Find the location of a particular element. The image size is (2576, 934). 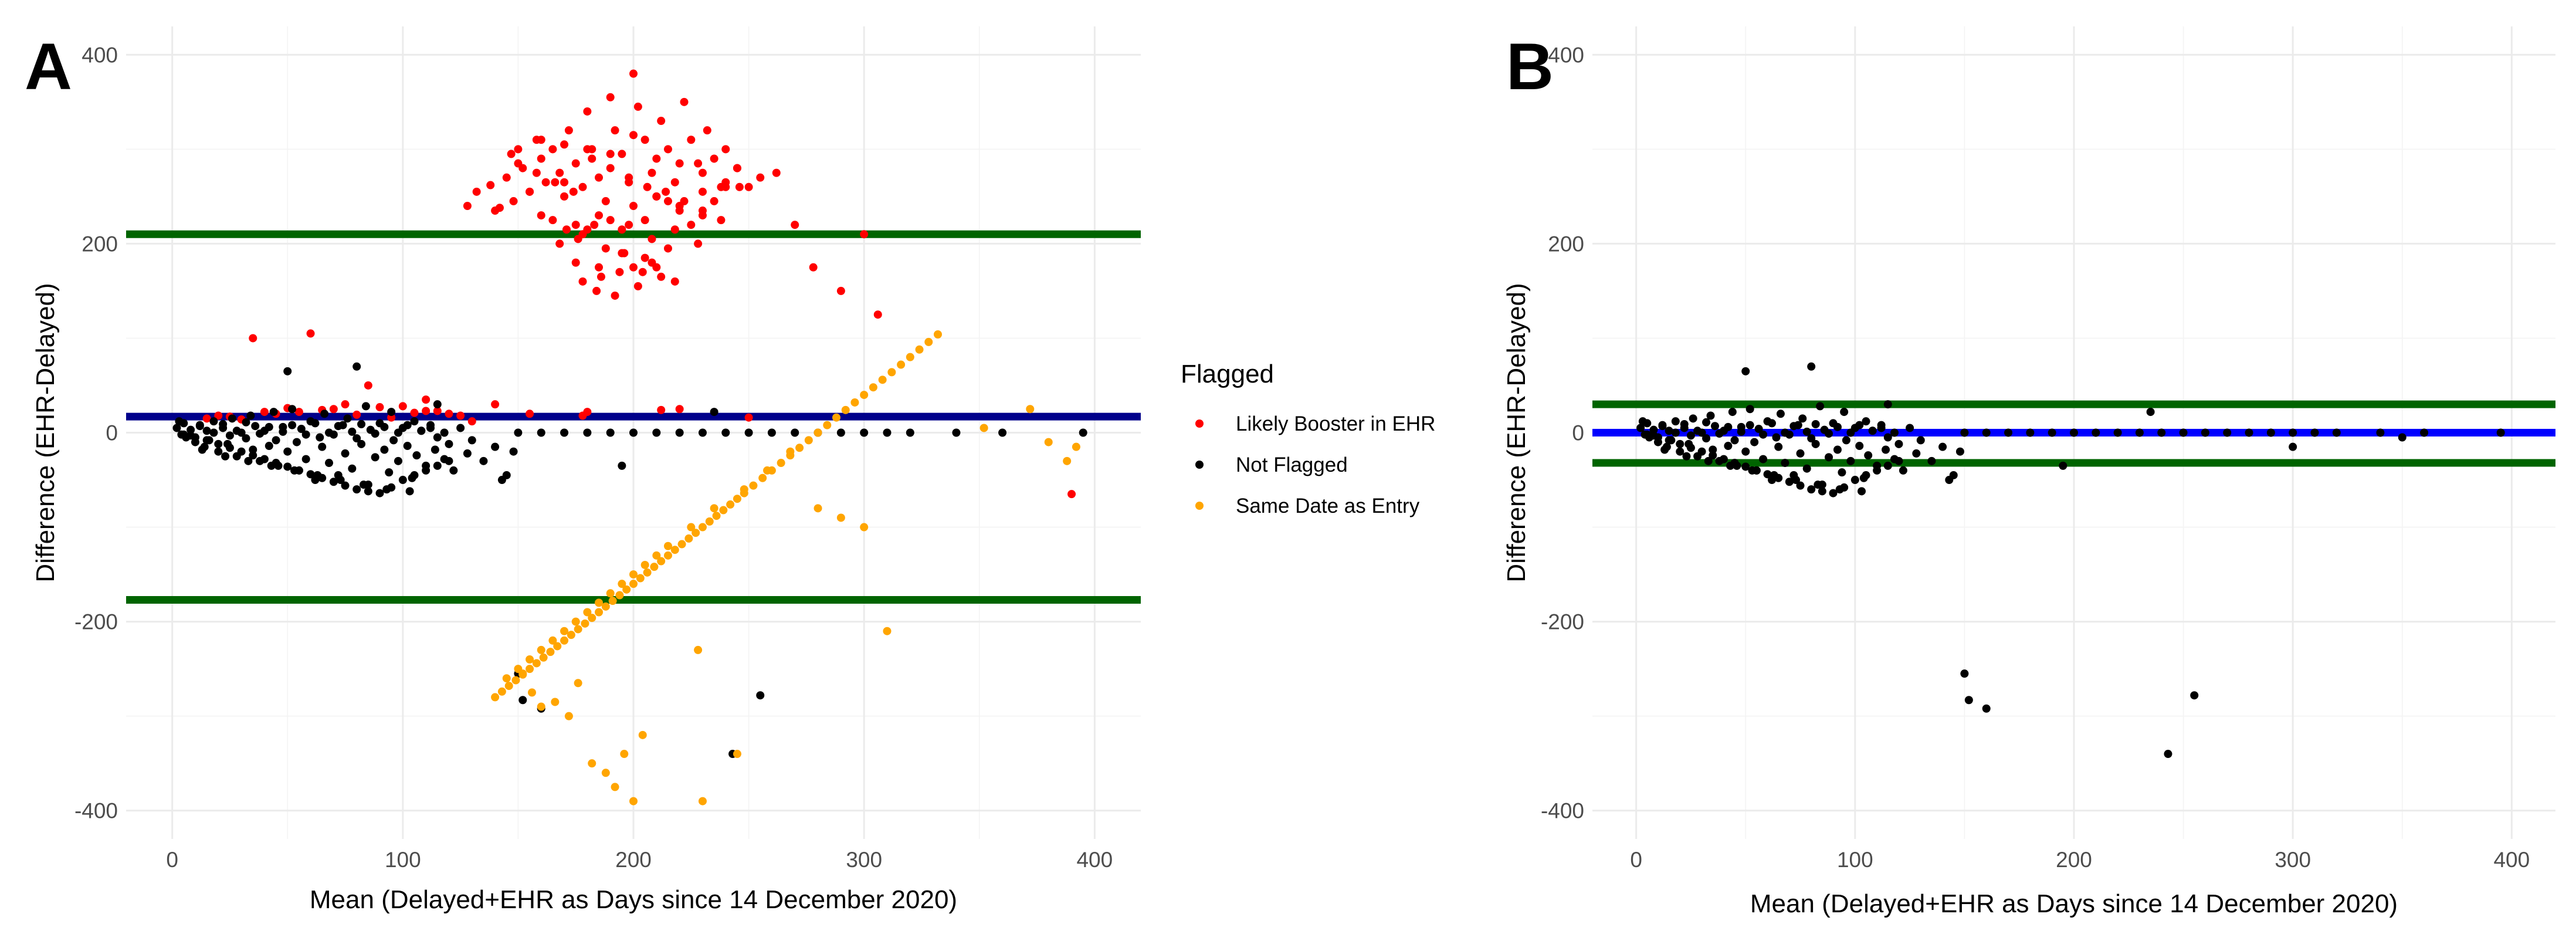

x-tick-label: 100 is located at coordinates (403, 860).